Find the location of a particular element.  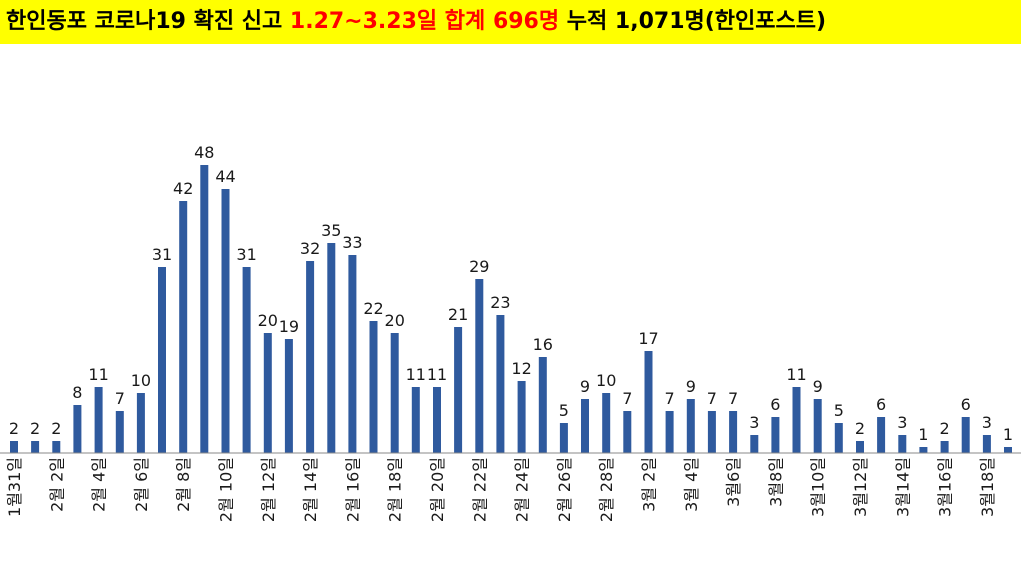

value-label-8: 31 is located at coordinates (162, 254).